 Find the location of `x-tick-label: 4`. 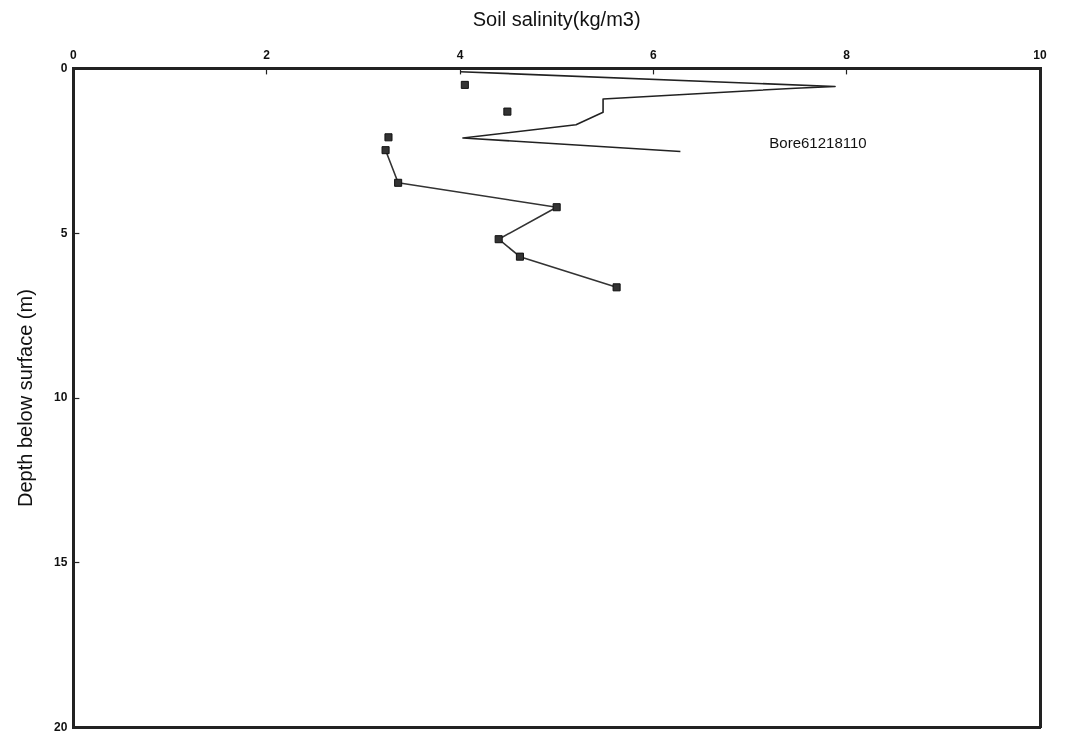

x-tick-label: 4 is located at coordinates (460, 54).